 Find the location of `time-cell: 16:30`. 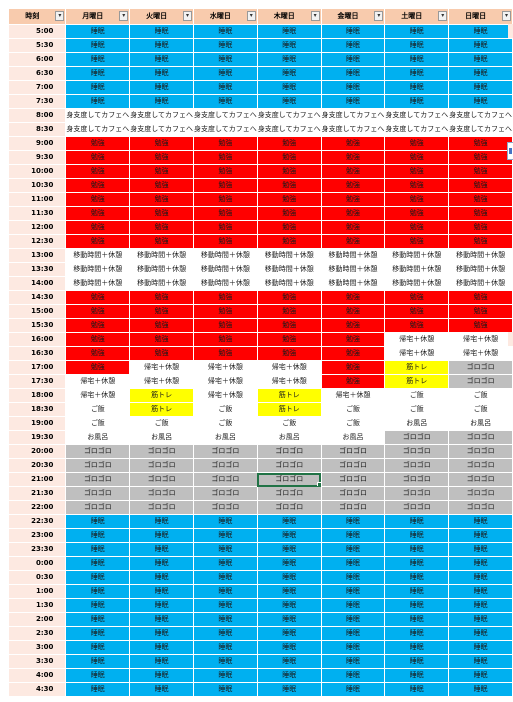

time-cell: 16:30 is located at coordinates (37, 353).